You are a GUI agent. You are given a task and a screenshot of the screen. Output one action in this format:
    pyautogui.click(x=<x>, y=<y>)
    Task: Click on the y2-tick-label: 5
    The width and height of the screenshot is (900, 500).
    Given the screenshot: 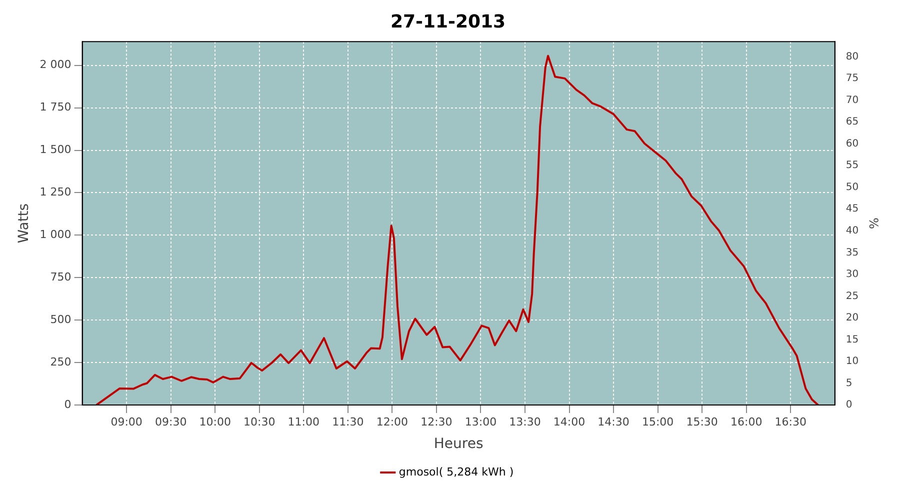 What is the action you would take?
    pyautogui.click(x=849, y=383)
    